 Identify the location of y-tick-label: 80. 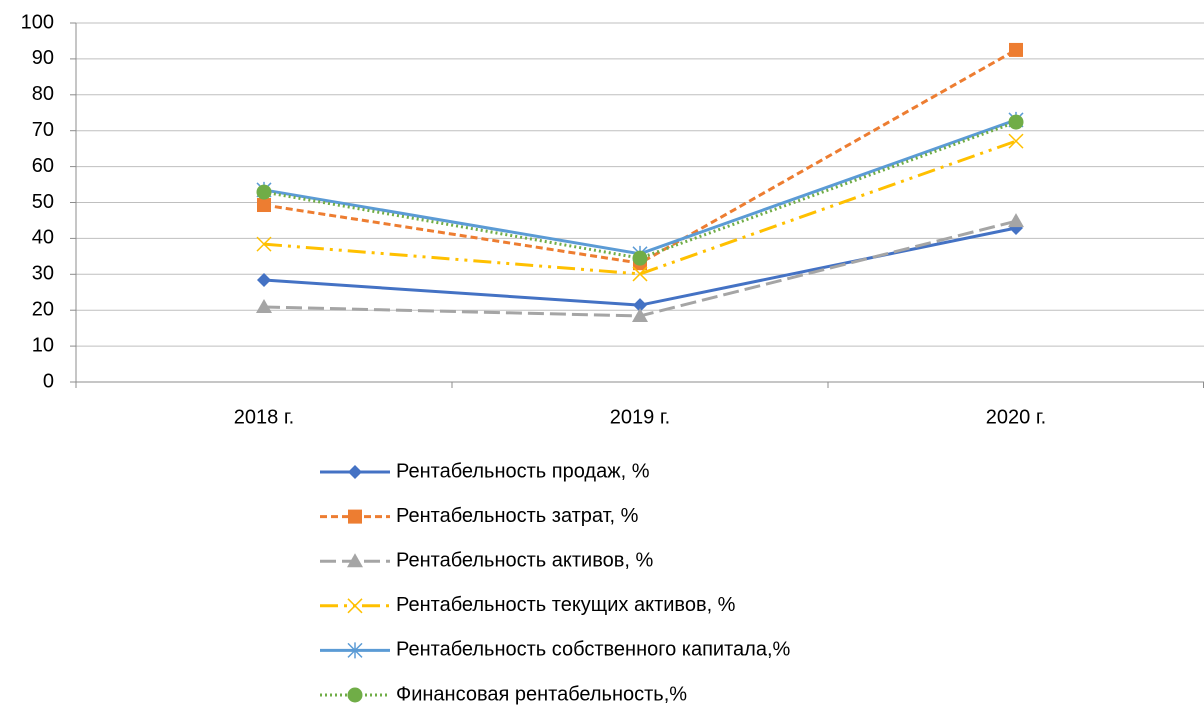
(43, 94).